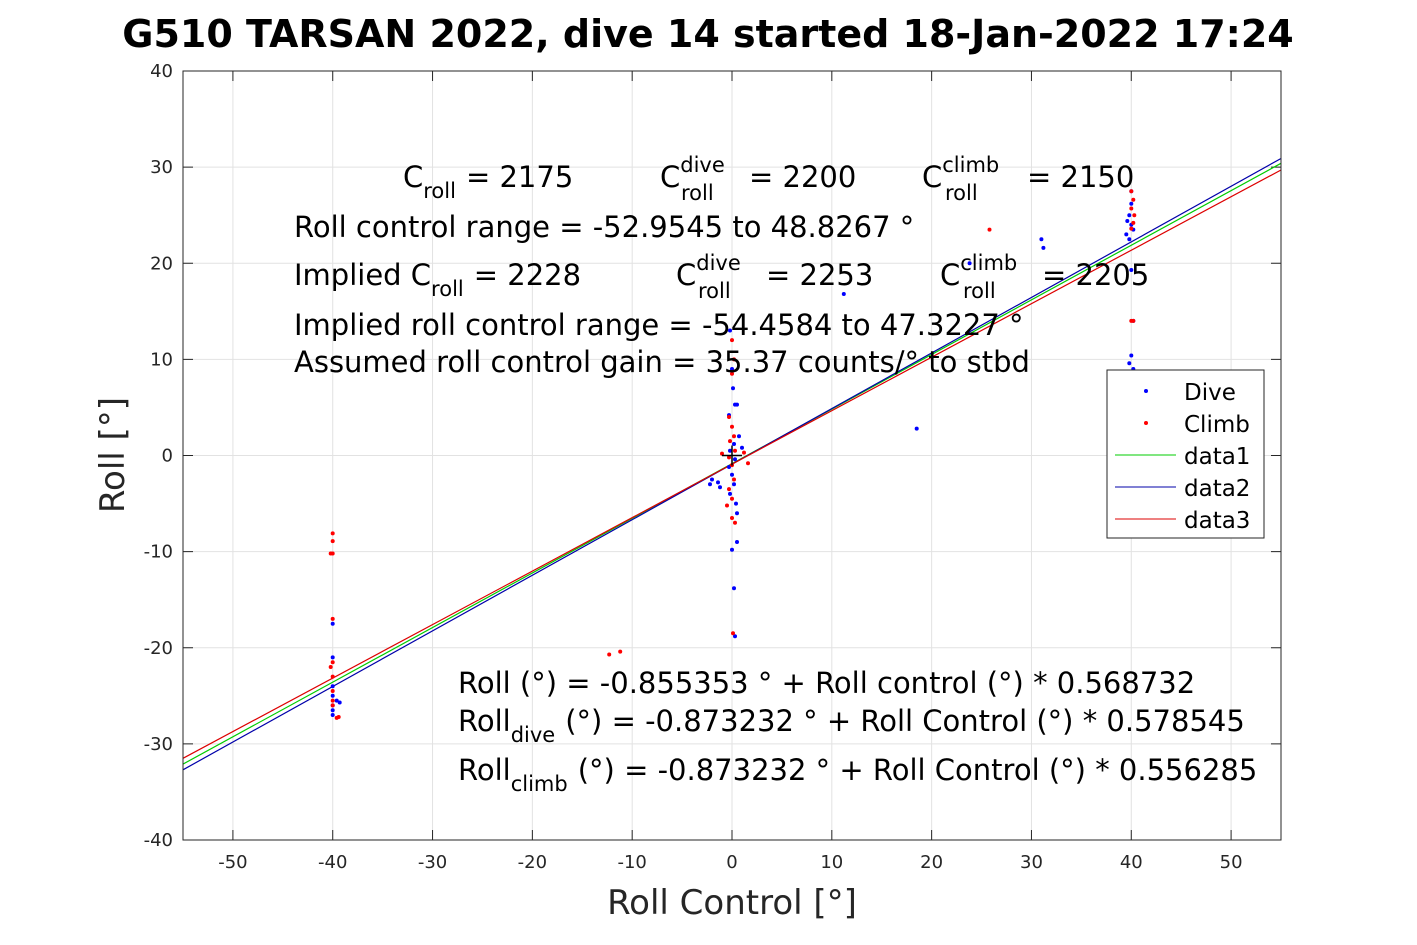 The height and width of the screenshot is (945, 1417). What do you see at coordinates (931, 862) in the screenshot?
I see `x-tick-label: 20` at bounding box center [931, 862].